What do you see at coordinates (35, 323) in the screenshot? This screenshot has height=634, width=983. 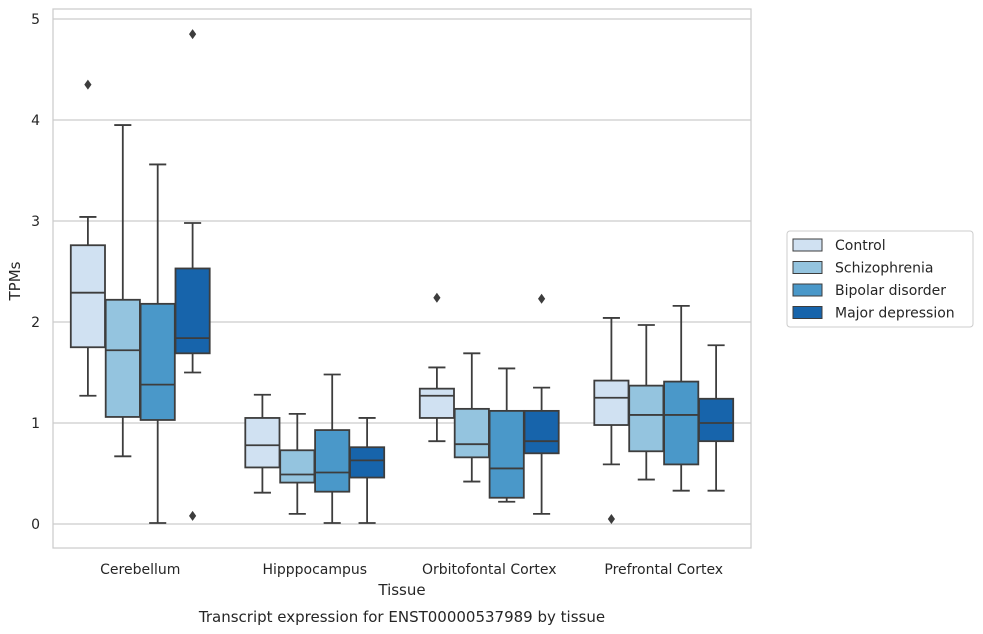 I see `y-tick-label: 2` at bounding box center [35, 323].